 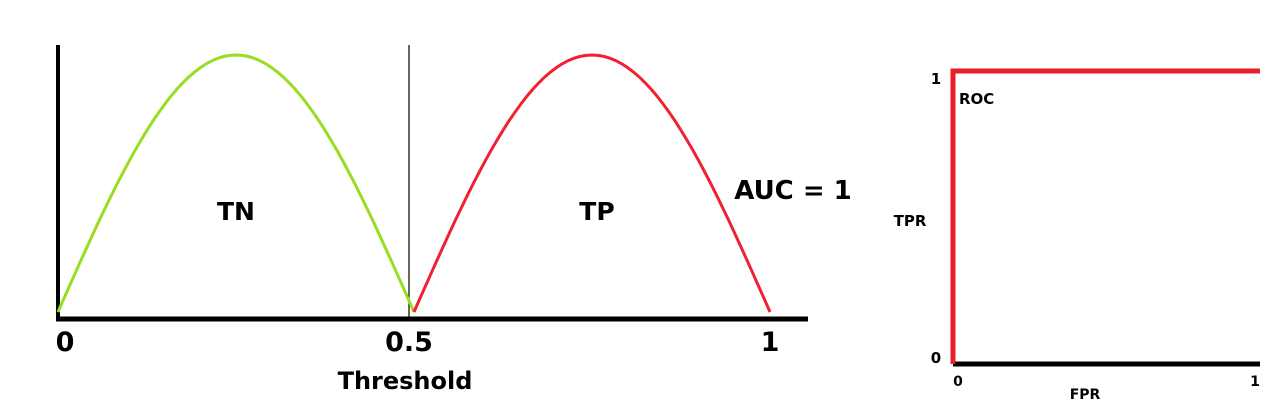 What do you see at coordinates (770, 342) in the screenshot?
I see `threshold-tick-1: 1` at bounding box center [770, 342].